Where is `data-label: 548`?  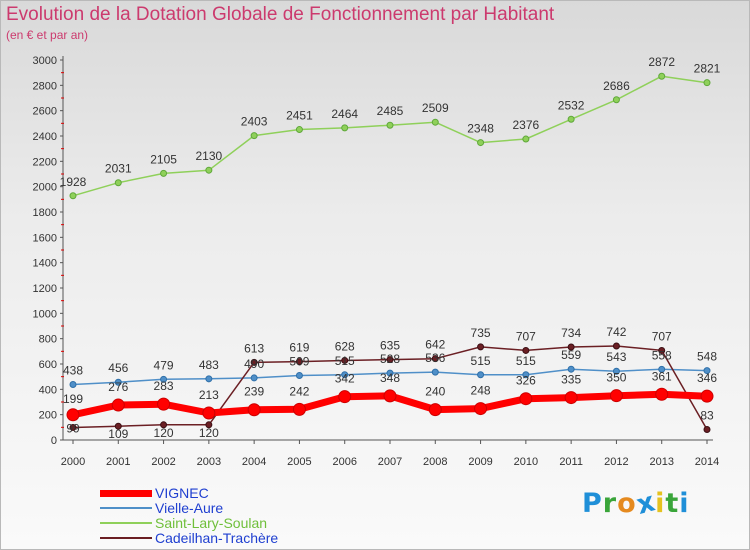
data-label: 548 is located at coordinates (707, 357).